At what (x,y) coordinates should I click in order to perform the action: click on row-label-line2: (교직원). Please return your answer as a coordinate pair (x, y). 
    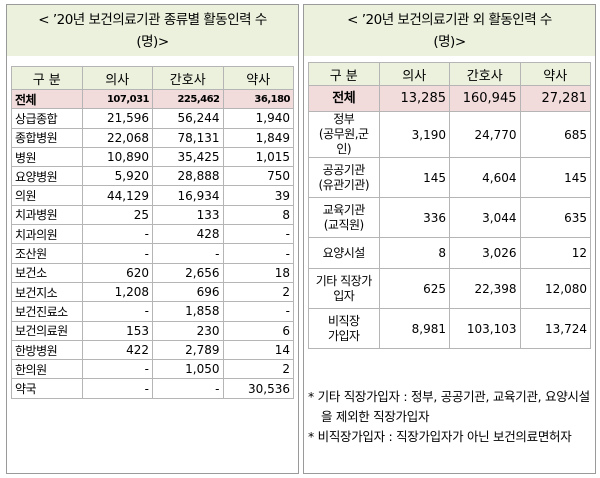
    Looking at the image, I should click on (343, 224).